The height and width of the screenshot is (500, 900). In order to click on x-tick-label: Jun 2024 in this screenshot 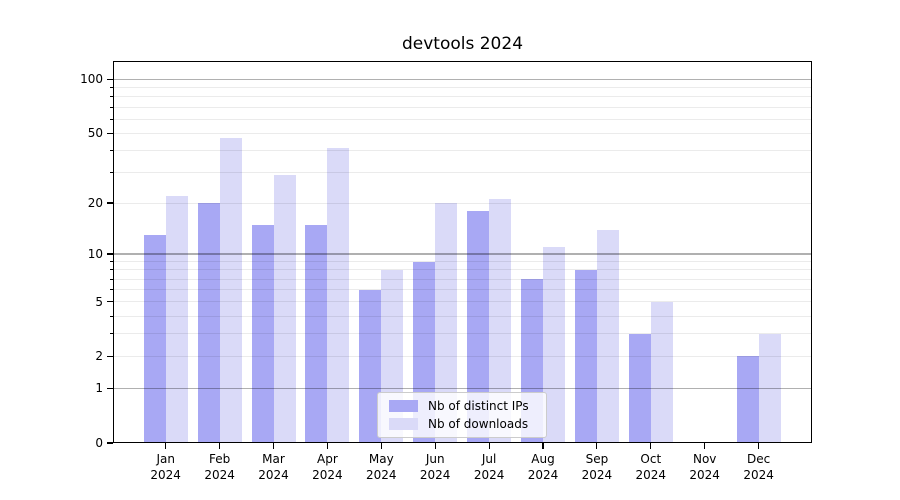, I will do `click(435, 467)`.